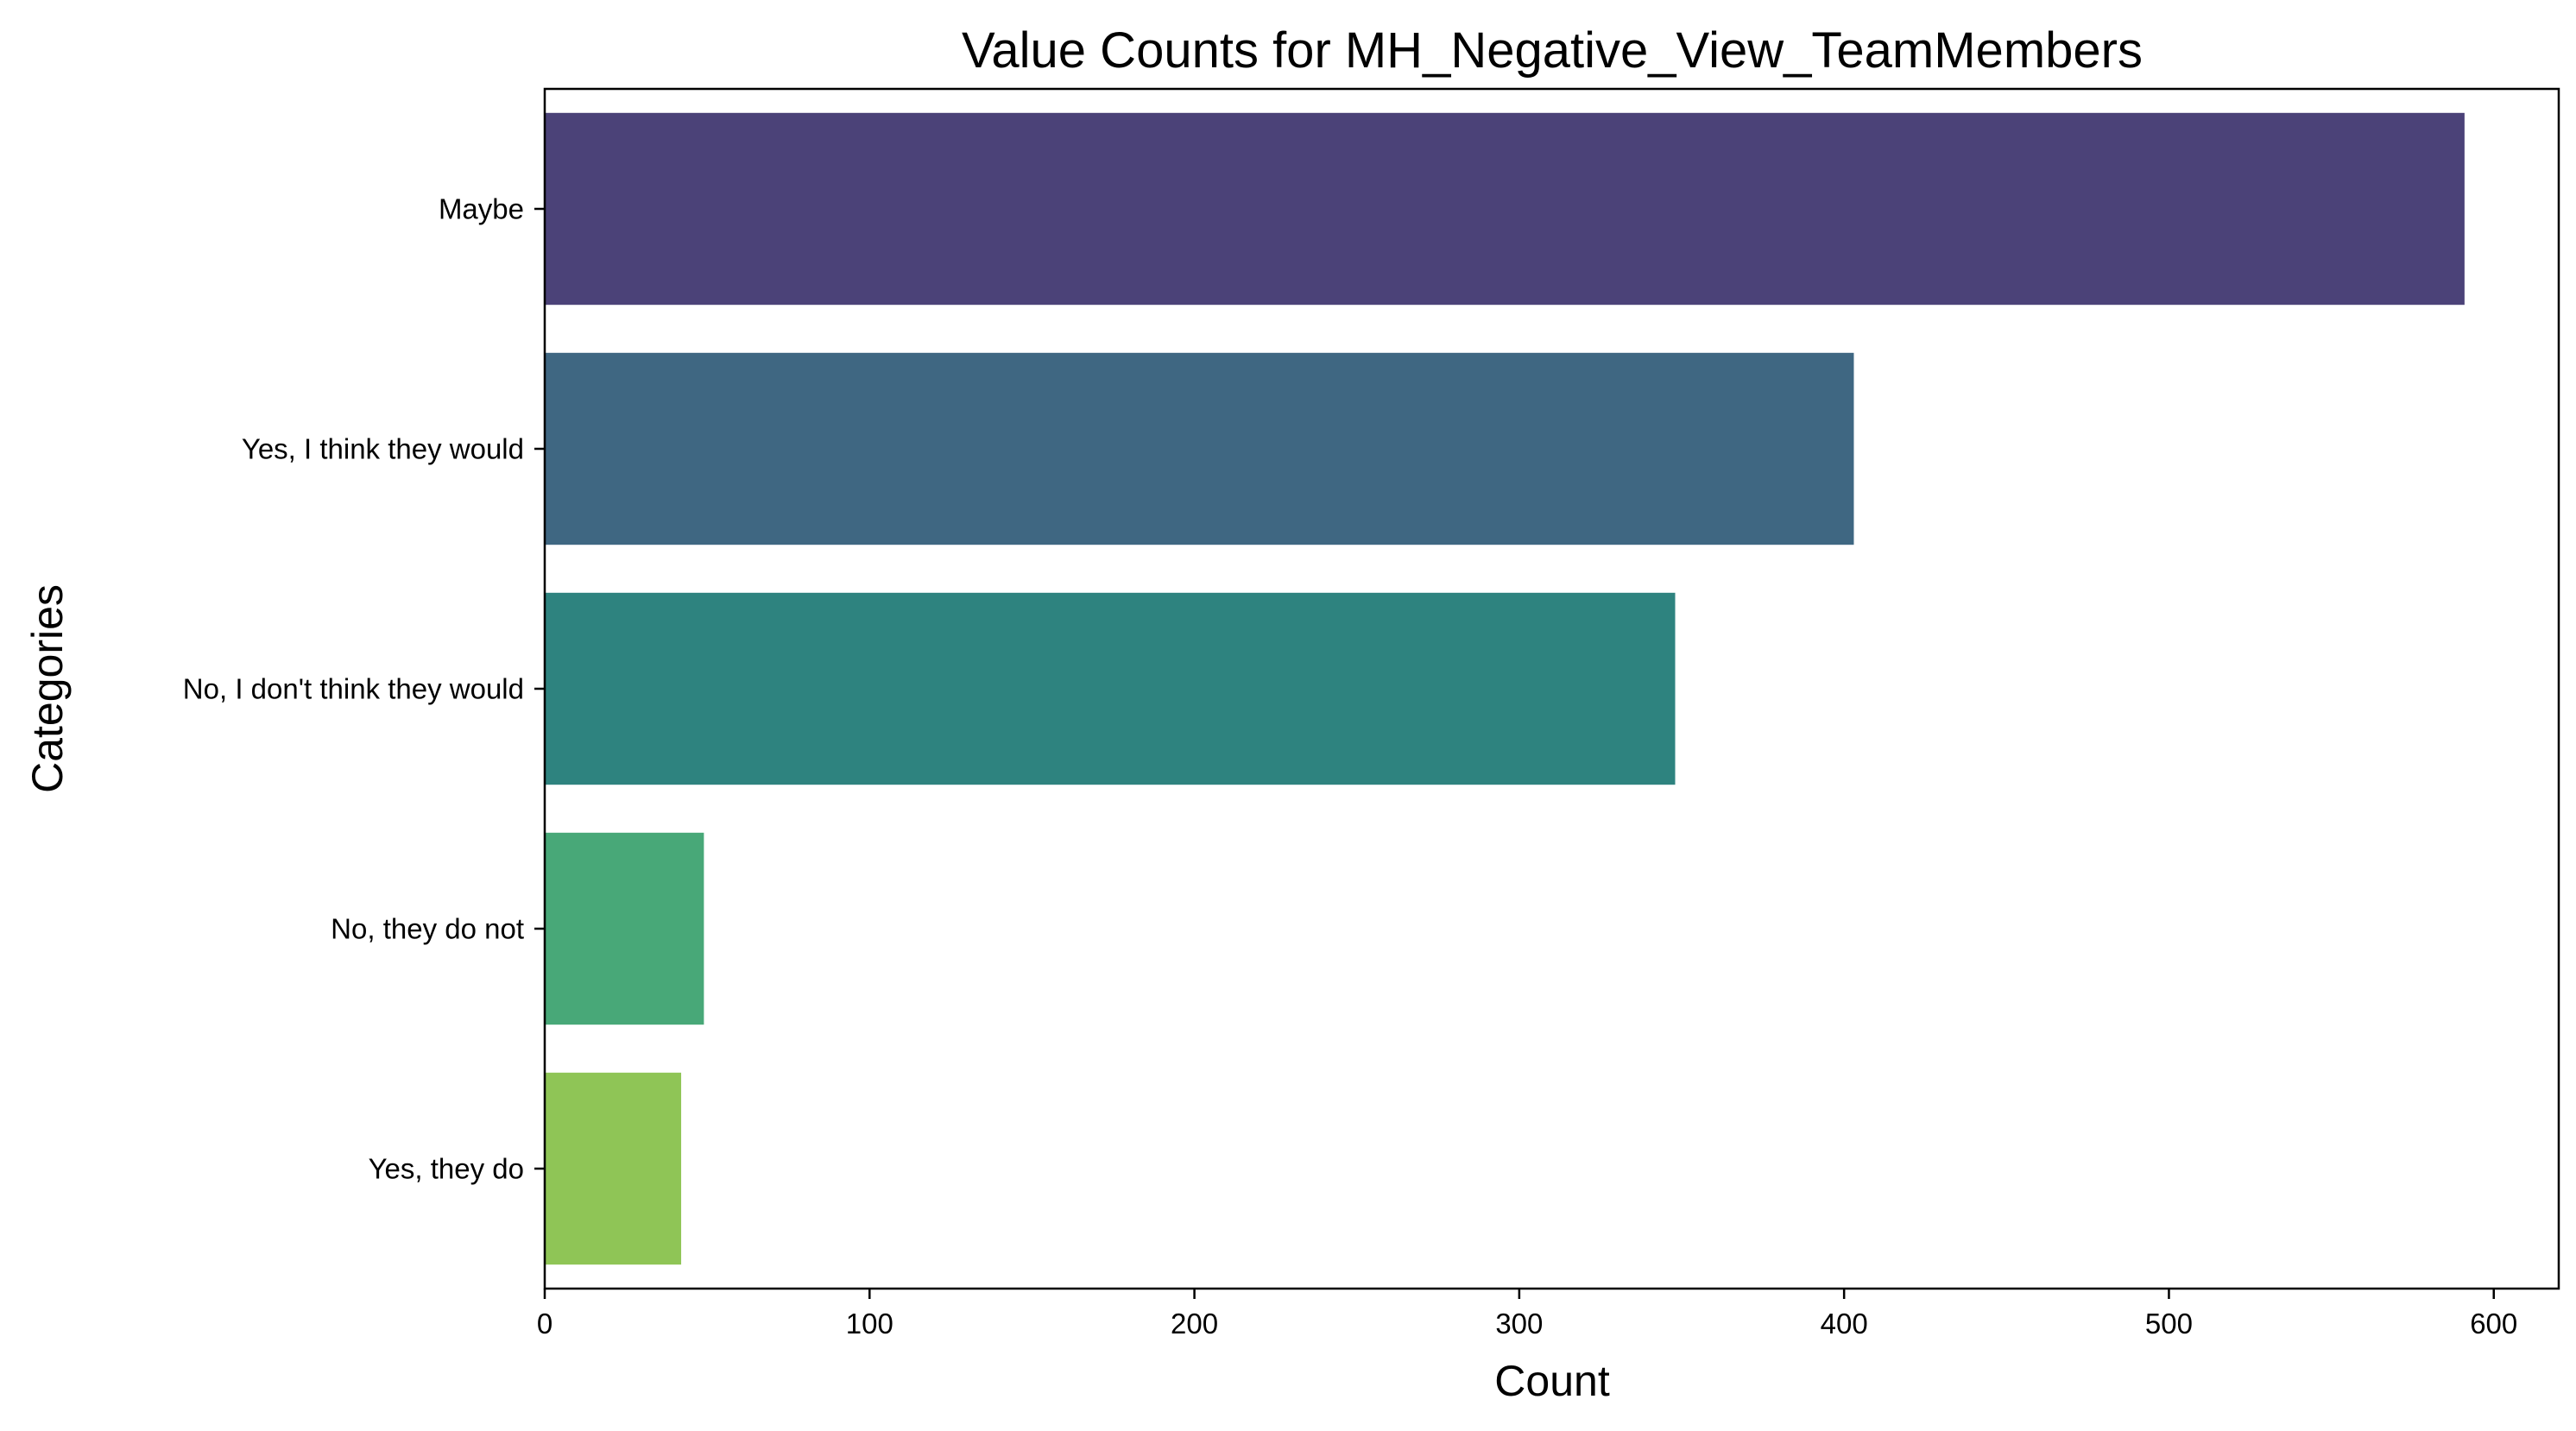  What do you see at coordinates (353, 689) in the screenshot?
I see `y-tick-label: No, I don't think they would` at bounding box center [353, 689].